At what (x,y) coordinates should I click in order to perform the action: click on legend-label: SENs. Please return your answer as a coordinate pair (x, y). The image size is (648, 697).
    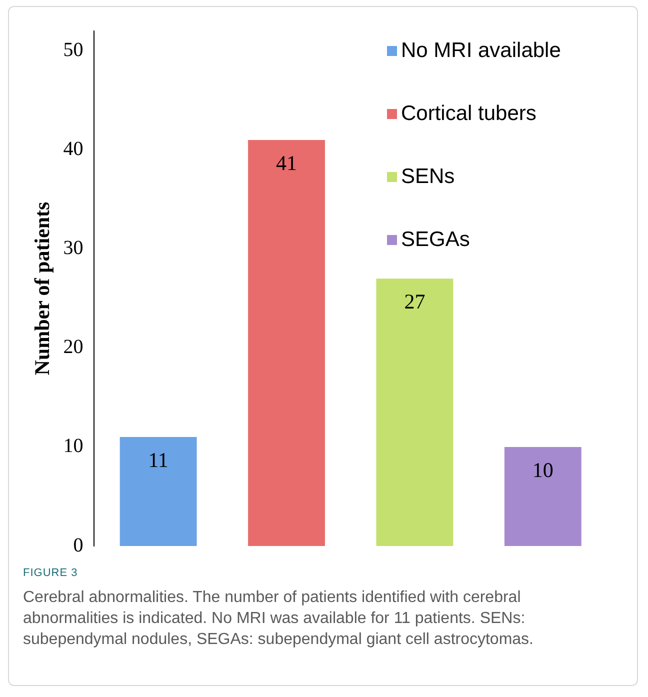
    Looking at the image, I should click on (428, 176).